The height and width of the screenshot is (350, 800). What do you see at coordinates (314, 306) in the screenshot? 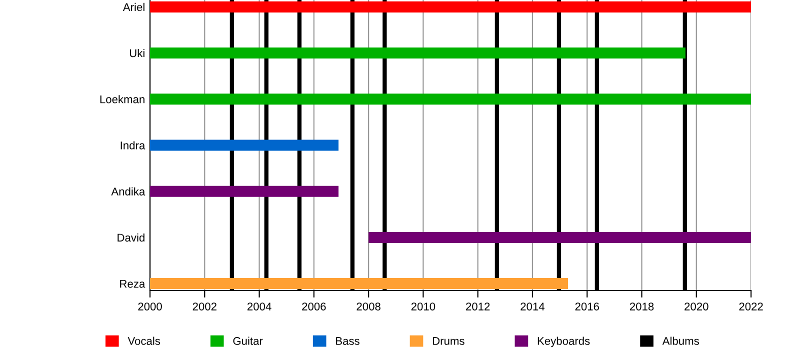
I see `x-tick-label: 2006` at bounding box center [314, 306].